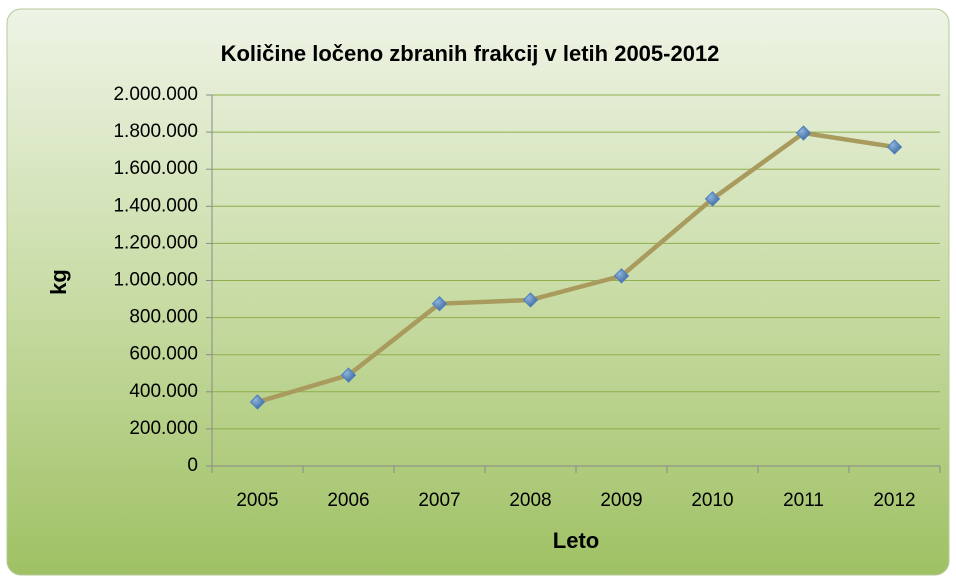 This screenshot has height=584, width=956. What do you see at coordinates (155, 205) in the screenshot?
I see `y-tick-label: 1.400.000` at bounding box center [155, 205].